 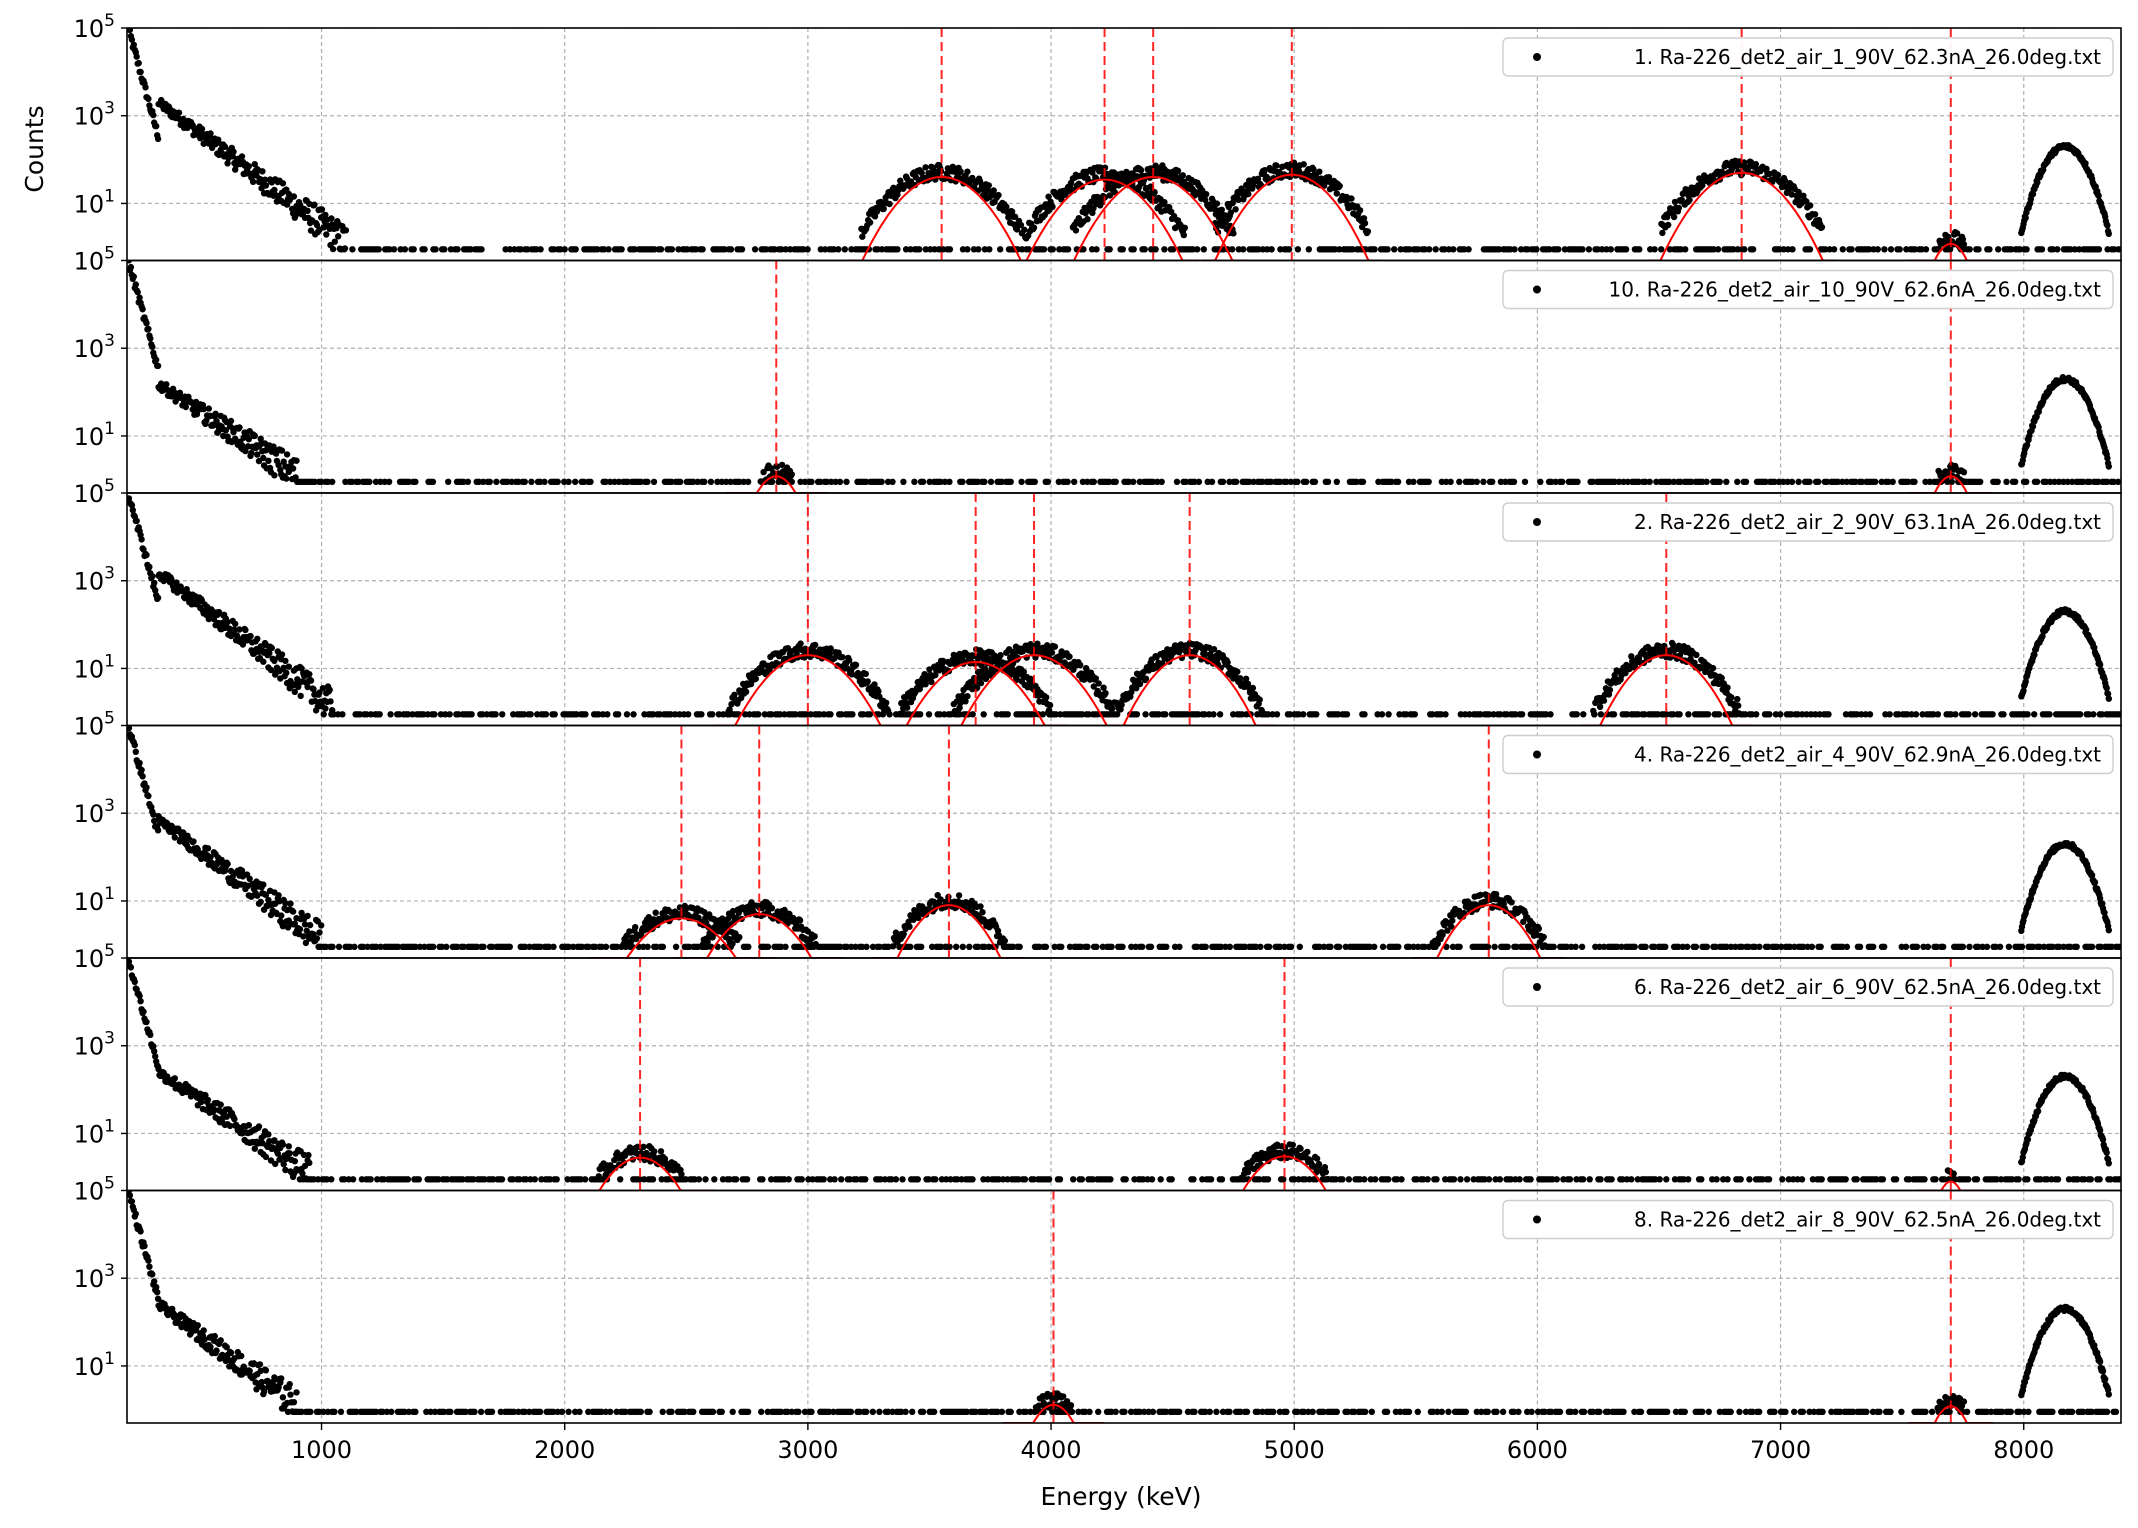 I want to click on legend-marker, so click(x=1537, y=522).